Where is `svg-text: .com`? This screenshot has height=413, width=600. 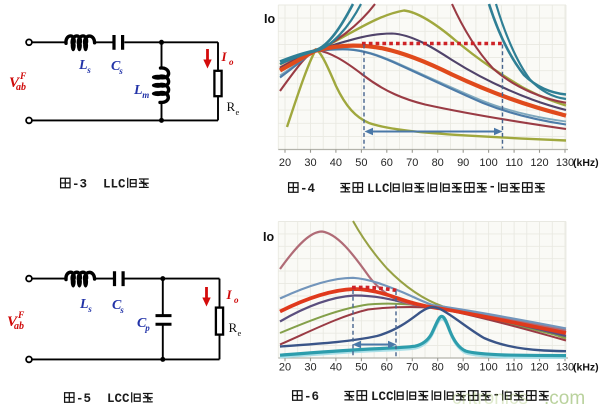
svg-text: .com is located at coordinates (564, 398).